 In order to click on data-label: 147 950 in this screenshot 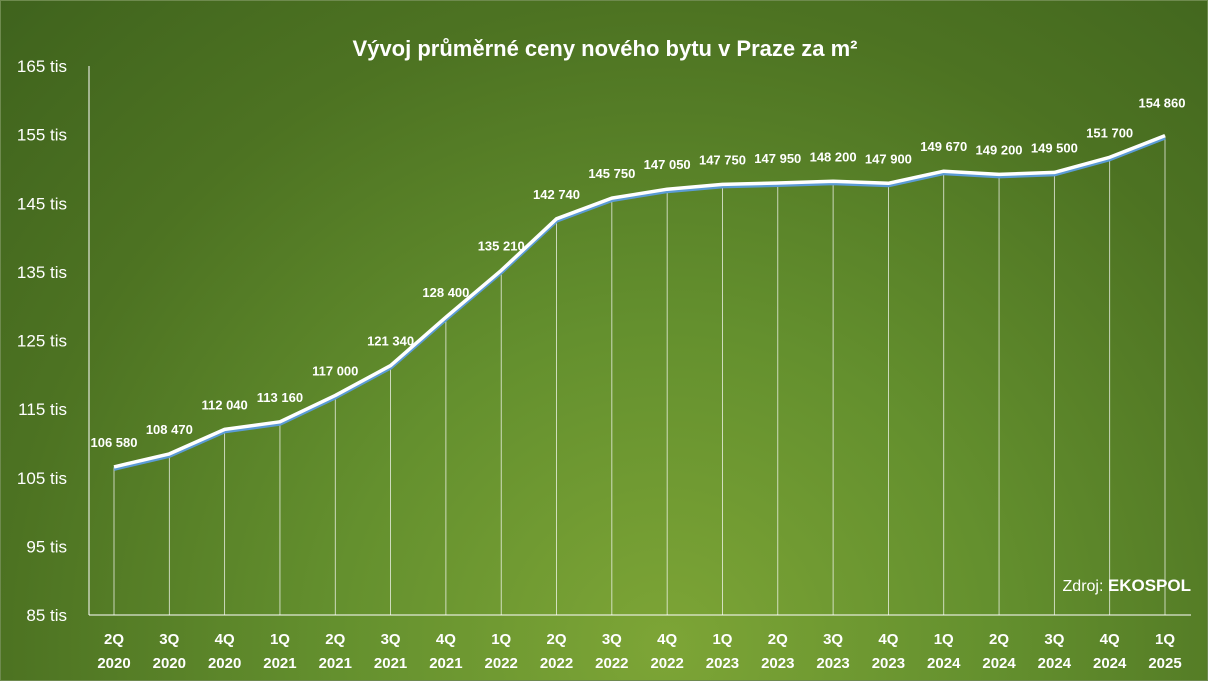, I will do `click(777, 158)`.